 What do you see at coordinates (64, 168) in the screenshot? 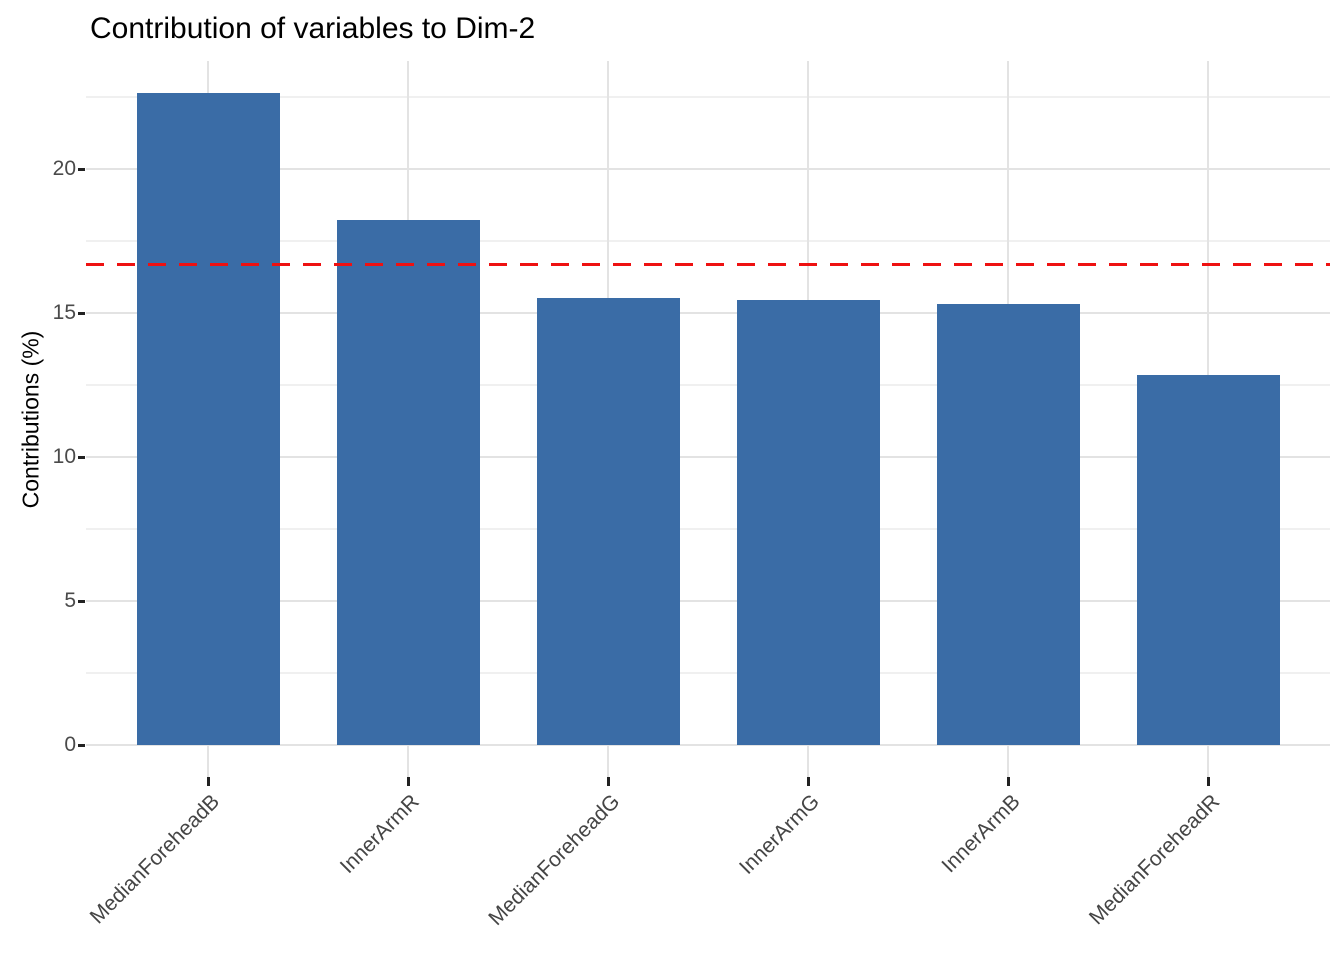
I see `y-tick-label: 20` at bounding box center [64, 168].